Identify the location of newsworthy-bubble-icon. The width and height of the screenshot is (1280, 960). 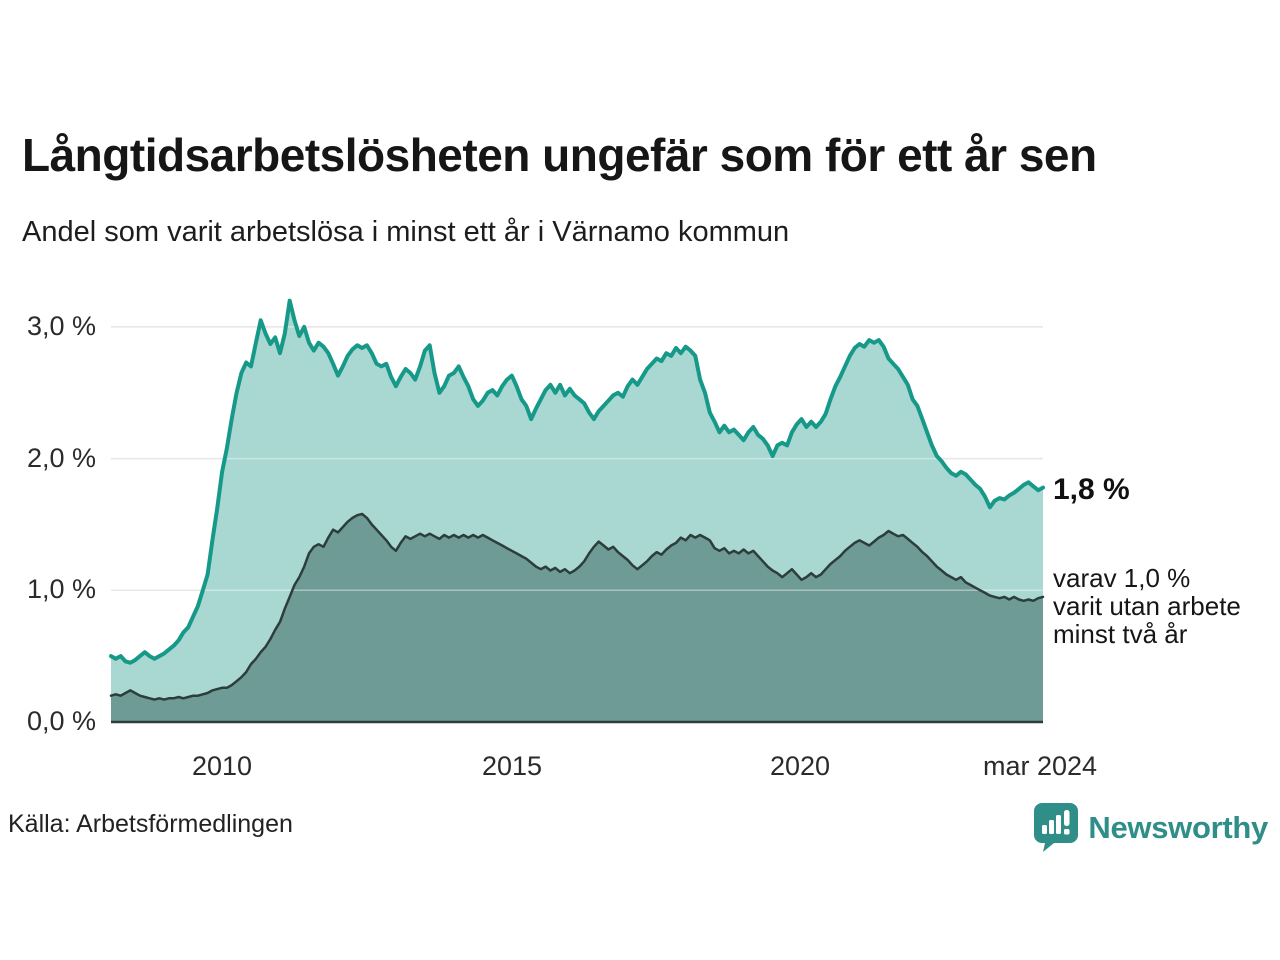
(1056, 827).